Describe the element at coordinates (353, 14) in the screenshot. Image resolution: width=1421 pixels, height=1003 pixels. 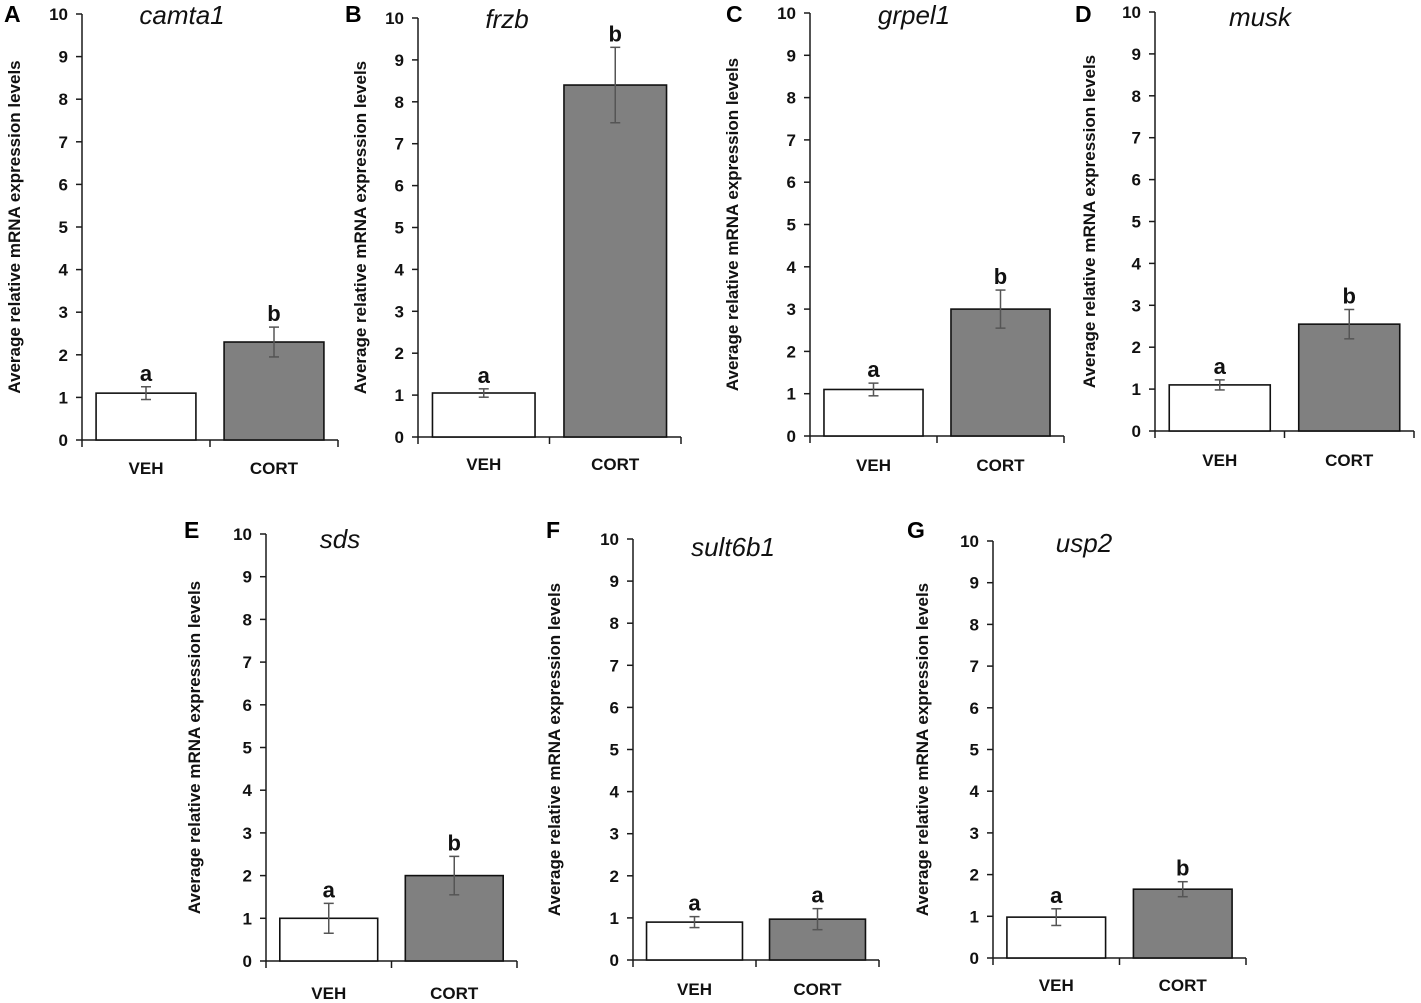
I see `panel-letter: B` at that location.